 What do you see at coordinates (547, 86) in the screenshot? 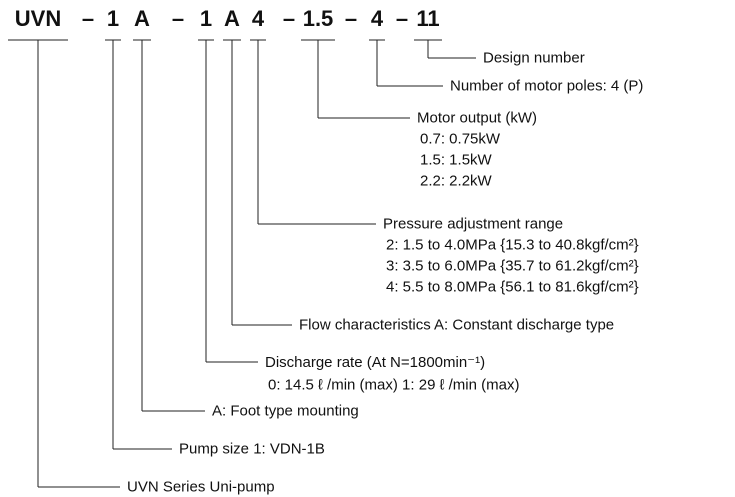
I see `field-label: Number of motor poles: 4 (P)` at bounding box center [547, 86].